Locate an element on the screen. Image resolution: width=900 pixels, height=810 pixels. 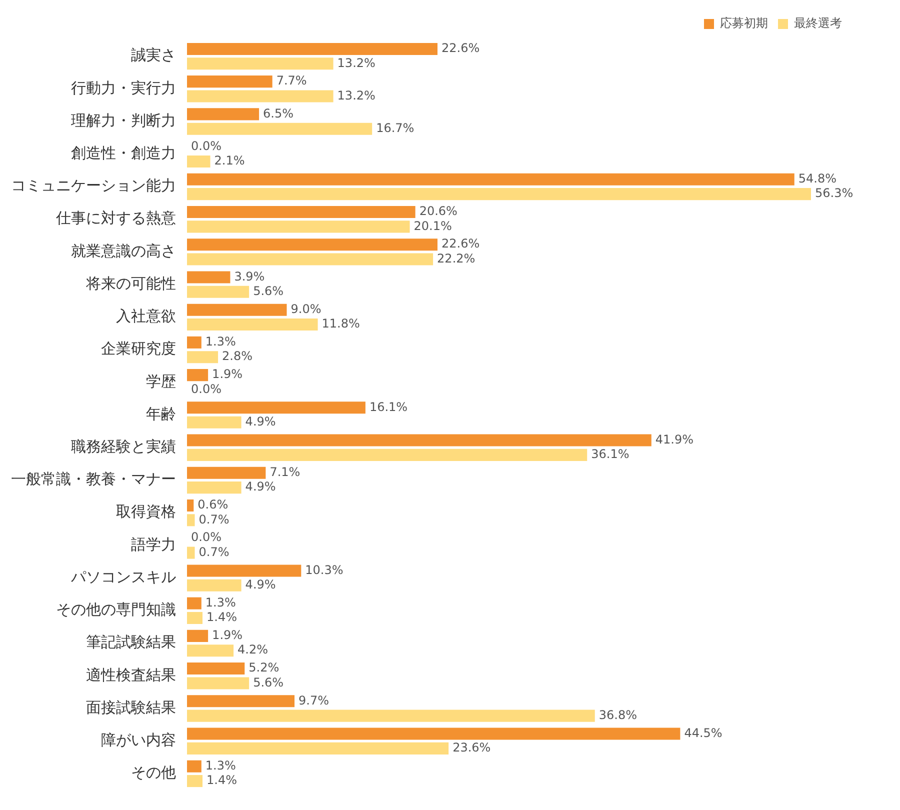
y-tick-label: 障がい内容 is located at coordinates (138, 739).